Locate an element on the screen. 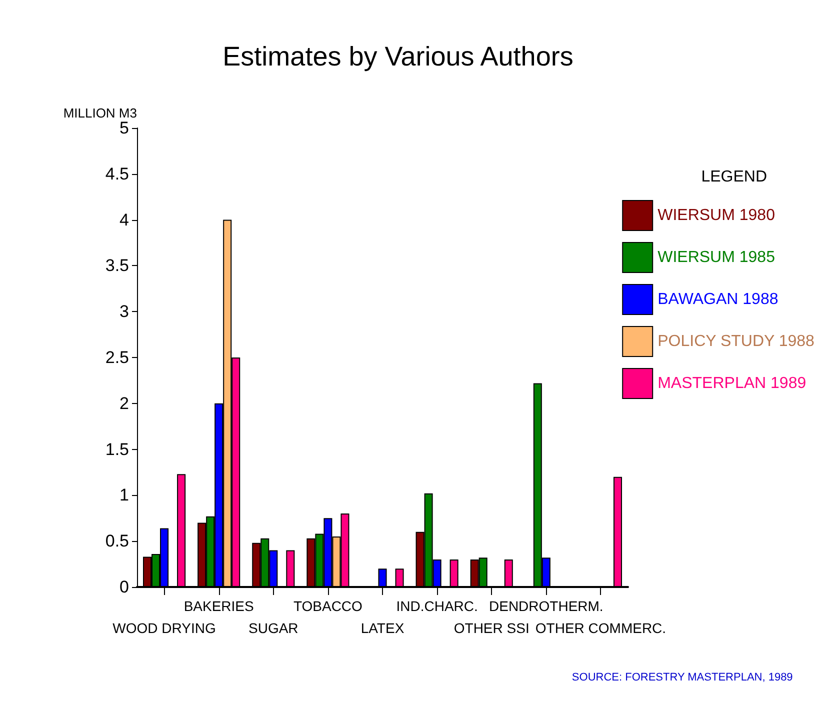 This screenshot has height=711, width=838. y-axis-title: MILLION M3 is located at coordinates (100, 113).